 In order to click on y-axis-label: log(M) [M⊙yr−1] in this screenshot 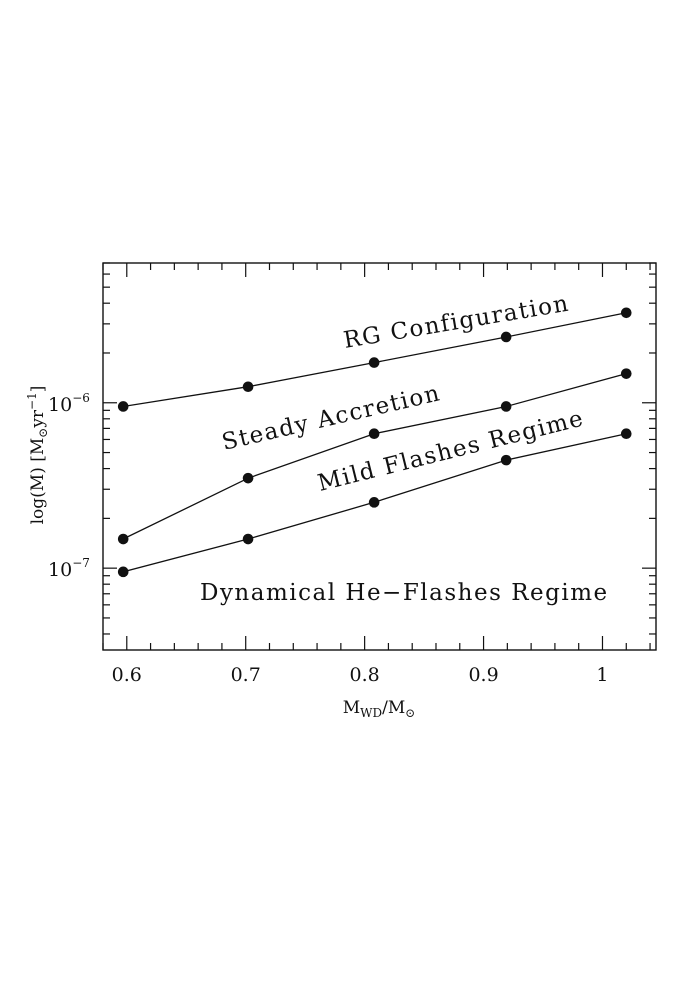, I will do `click(37, 455)`.